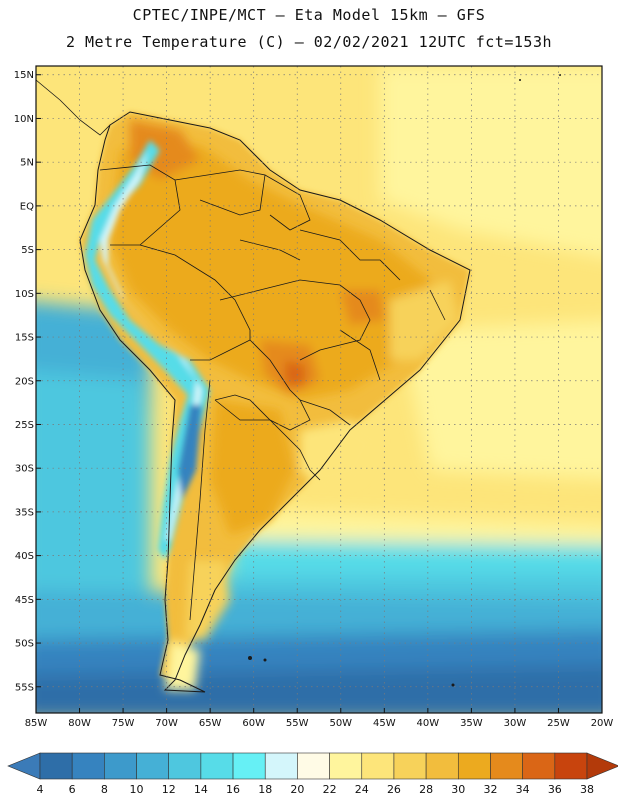  Describe the element at coordinates (166, 723) in the screenshot. I see `lon-label-70w: 70W` at that location.